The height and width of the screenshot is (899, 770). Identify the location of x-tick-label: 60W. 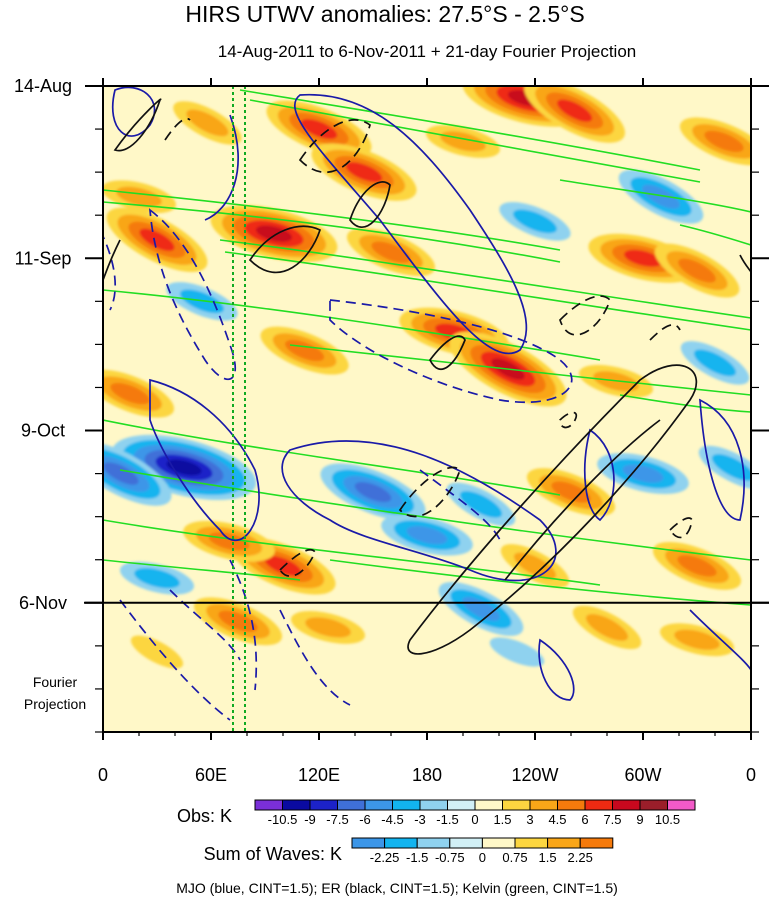
(642, 775).